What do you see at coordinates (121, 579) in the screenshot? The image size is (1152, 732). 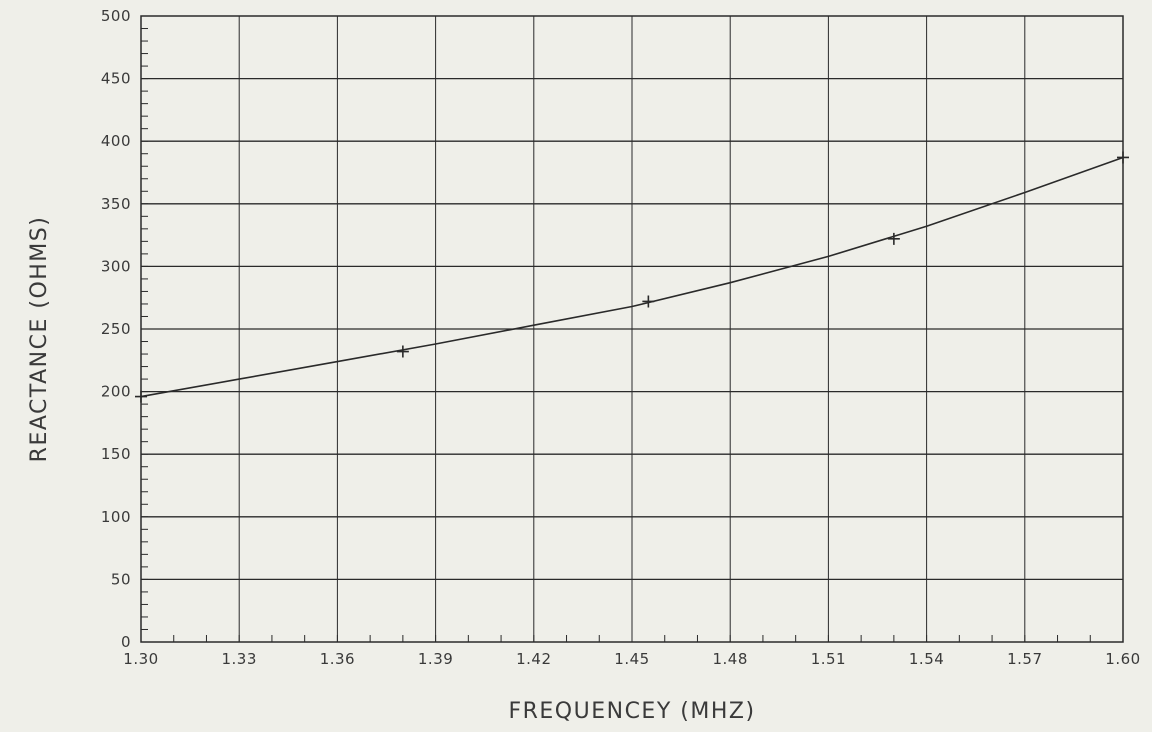 I see `y-tick-label: 50` at bounding box center [121, 579].